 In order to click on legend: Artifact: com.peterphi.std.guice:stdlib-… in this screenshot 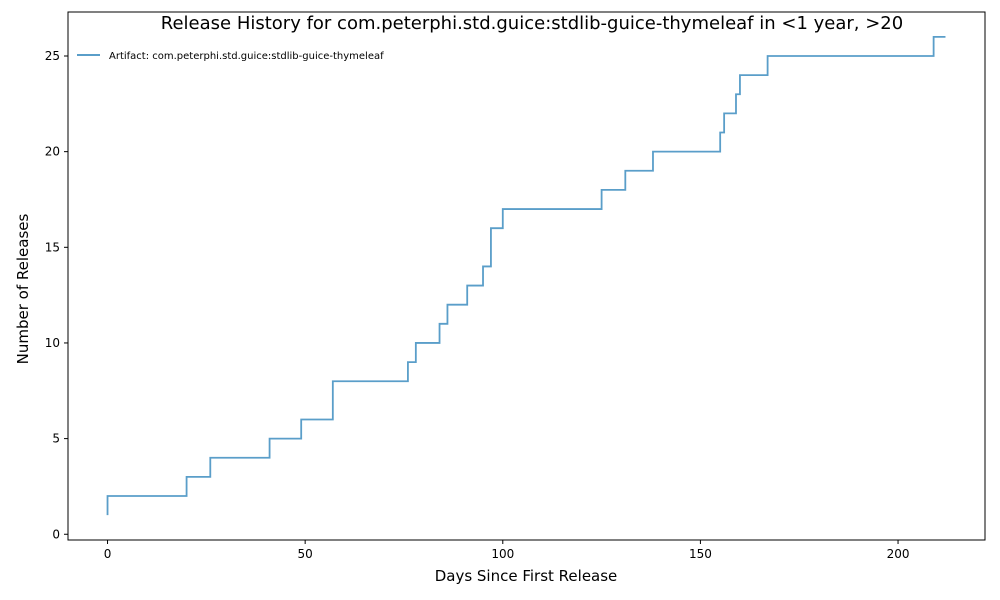, I will do `click(230, 56)`.